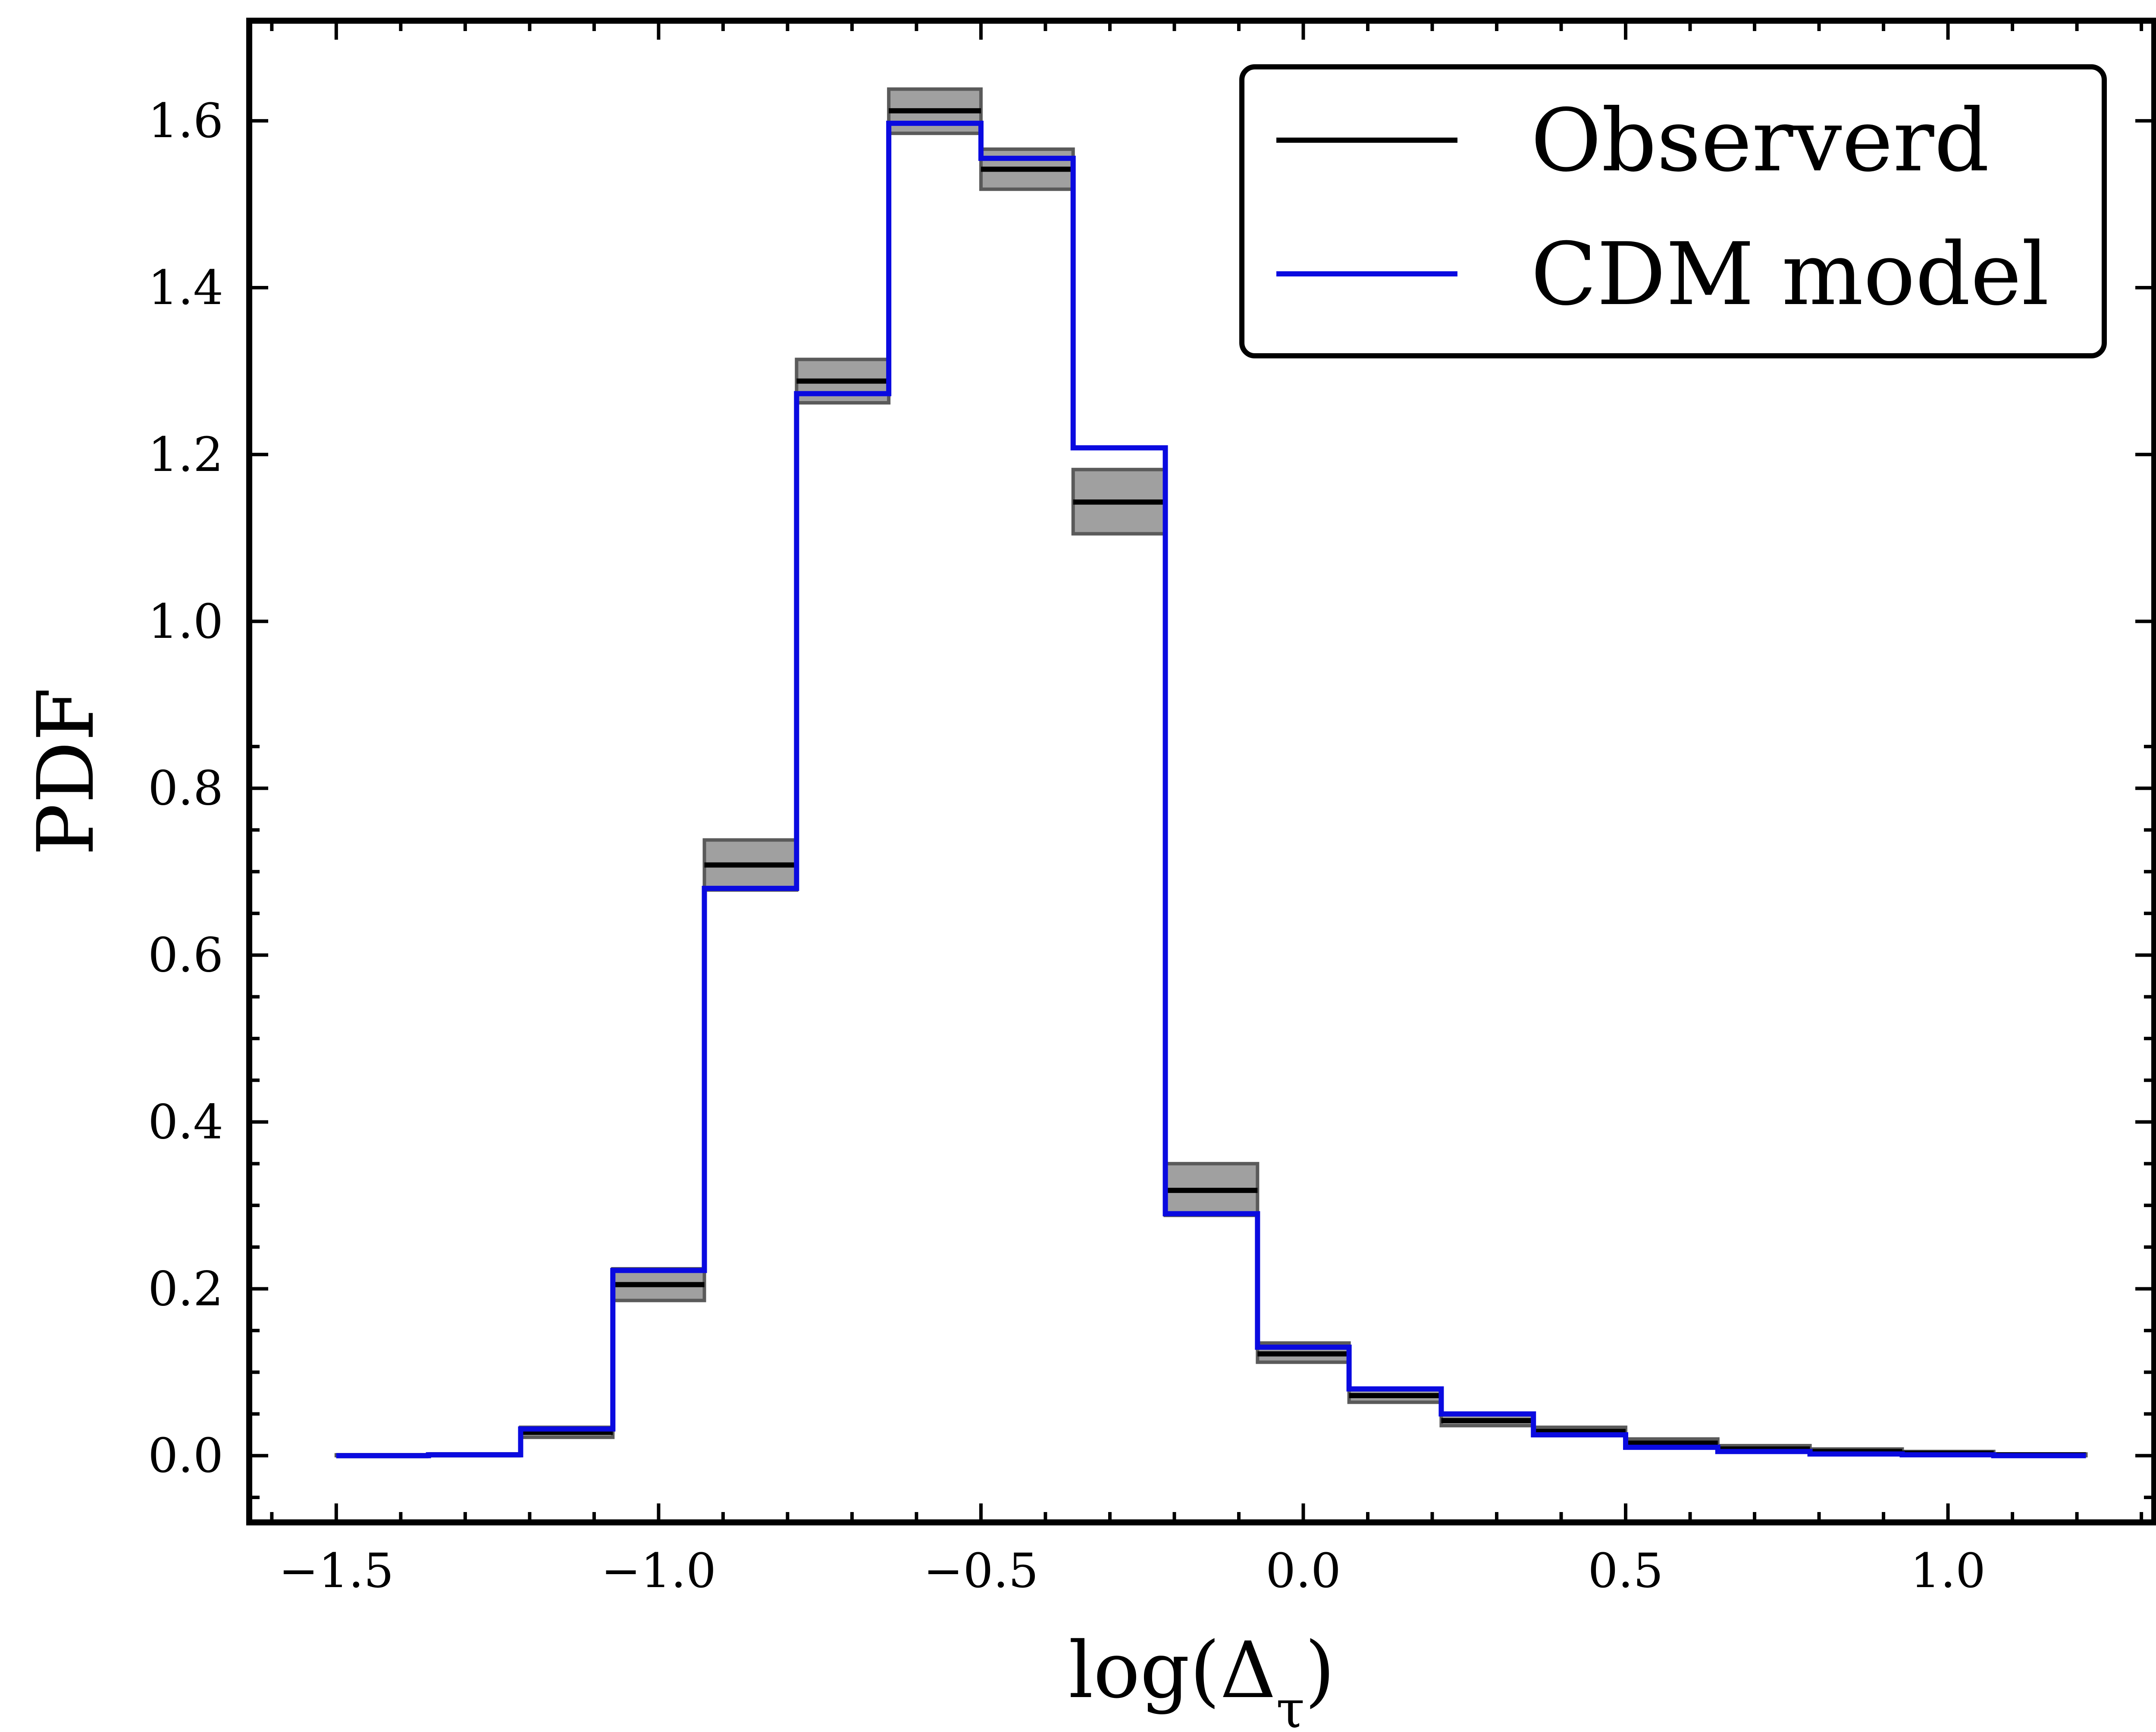  Describe the element at coordinates (185, 1289) in the screenshot. I see `y-tick-label-1: 0.2` at that location.